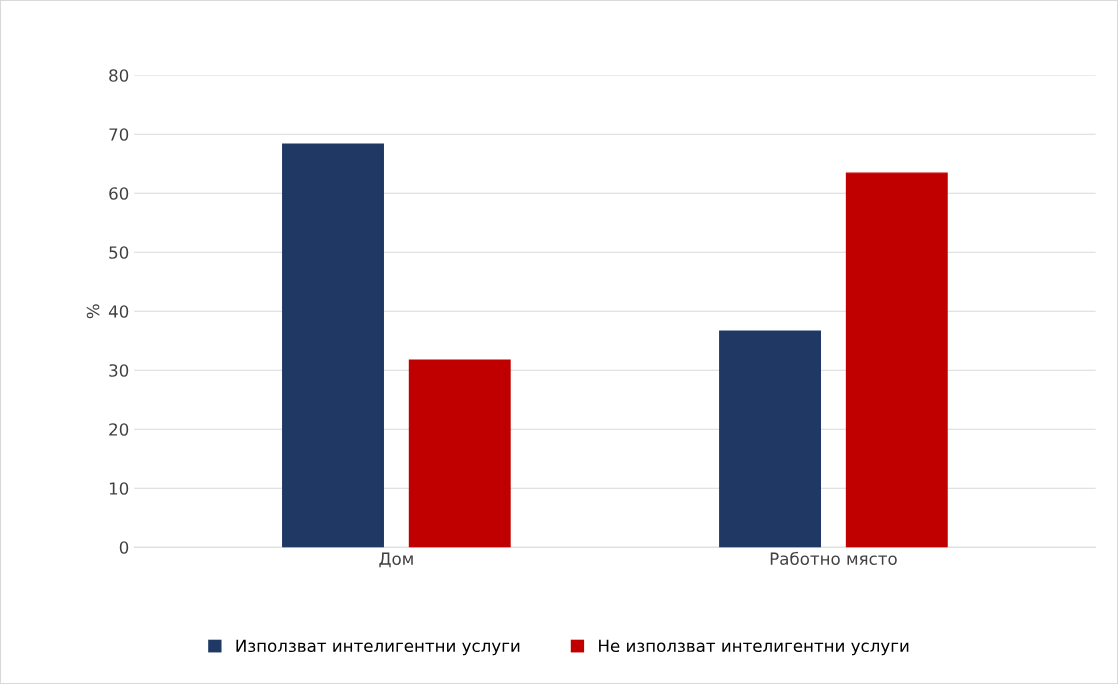 The width and height of the screenshot is (1118, 684). Describe the element at coordinates (396, 560) in the screenshot. I see `x-tick-label: Дом` at that location.